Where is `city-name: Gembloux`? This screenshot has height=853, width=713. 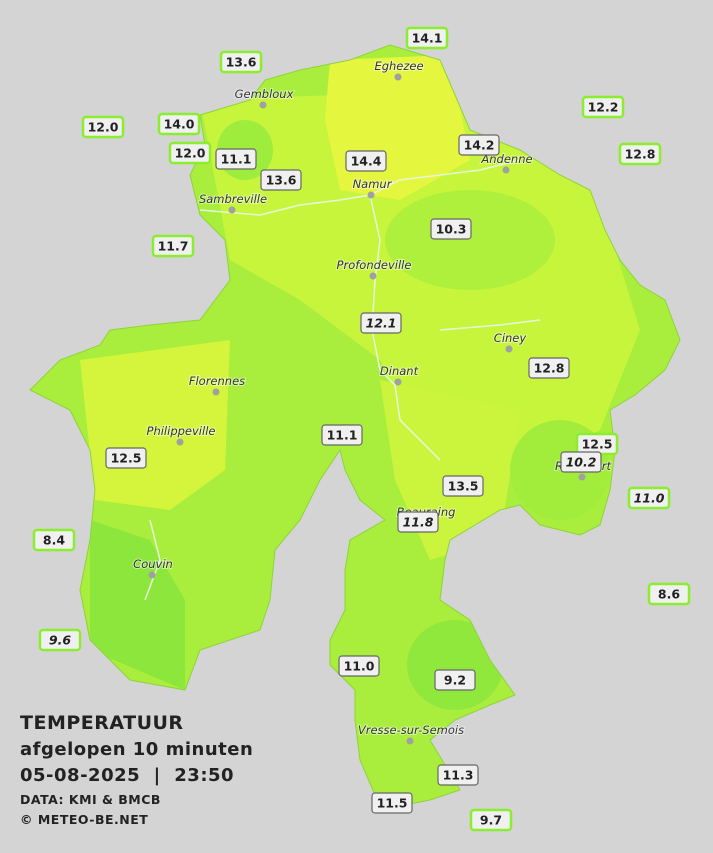
city-name: Gembloux is located at coordinates (264, 94).